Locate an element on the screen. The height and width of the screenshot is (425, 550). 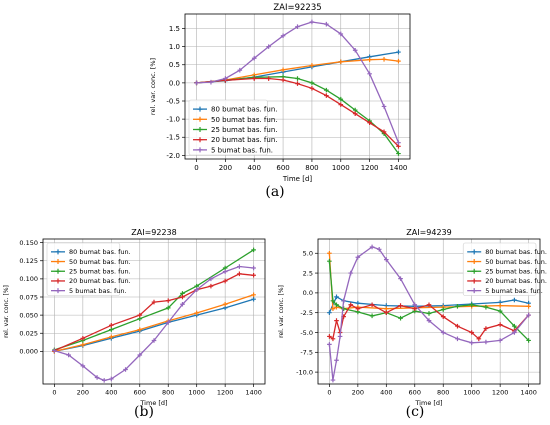
y-tick-label: 0.150 is located at coordinates (28, 243).